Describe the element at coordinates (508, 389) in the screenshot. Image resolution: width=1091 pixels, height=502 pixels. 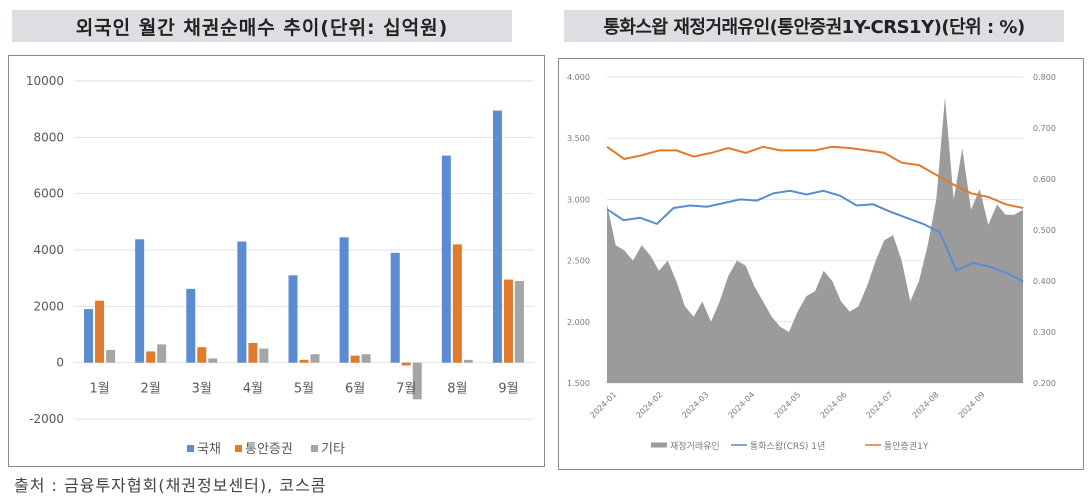
I see `x-tick-label: 9월` at that location.